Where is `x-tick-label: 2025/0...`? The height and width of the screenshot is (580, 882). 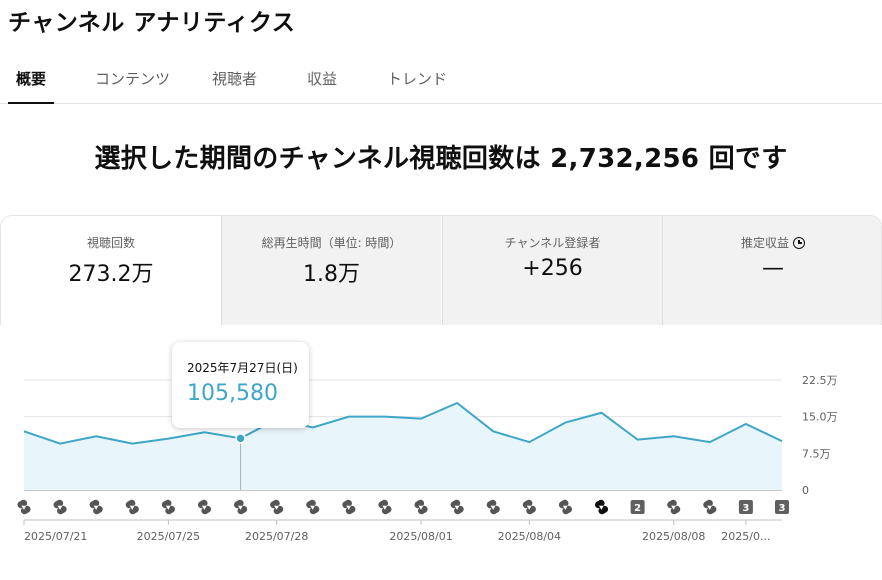 x-tick-label: 2025/0... is located at coordinates (745, 536).